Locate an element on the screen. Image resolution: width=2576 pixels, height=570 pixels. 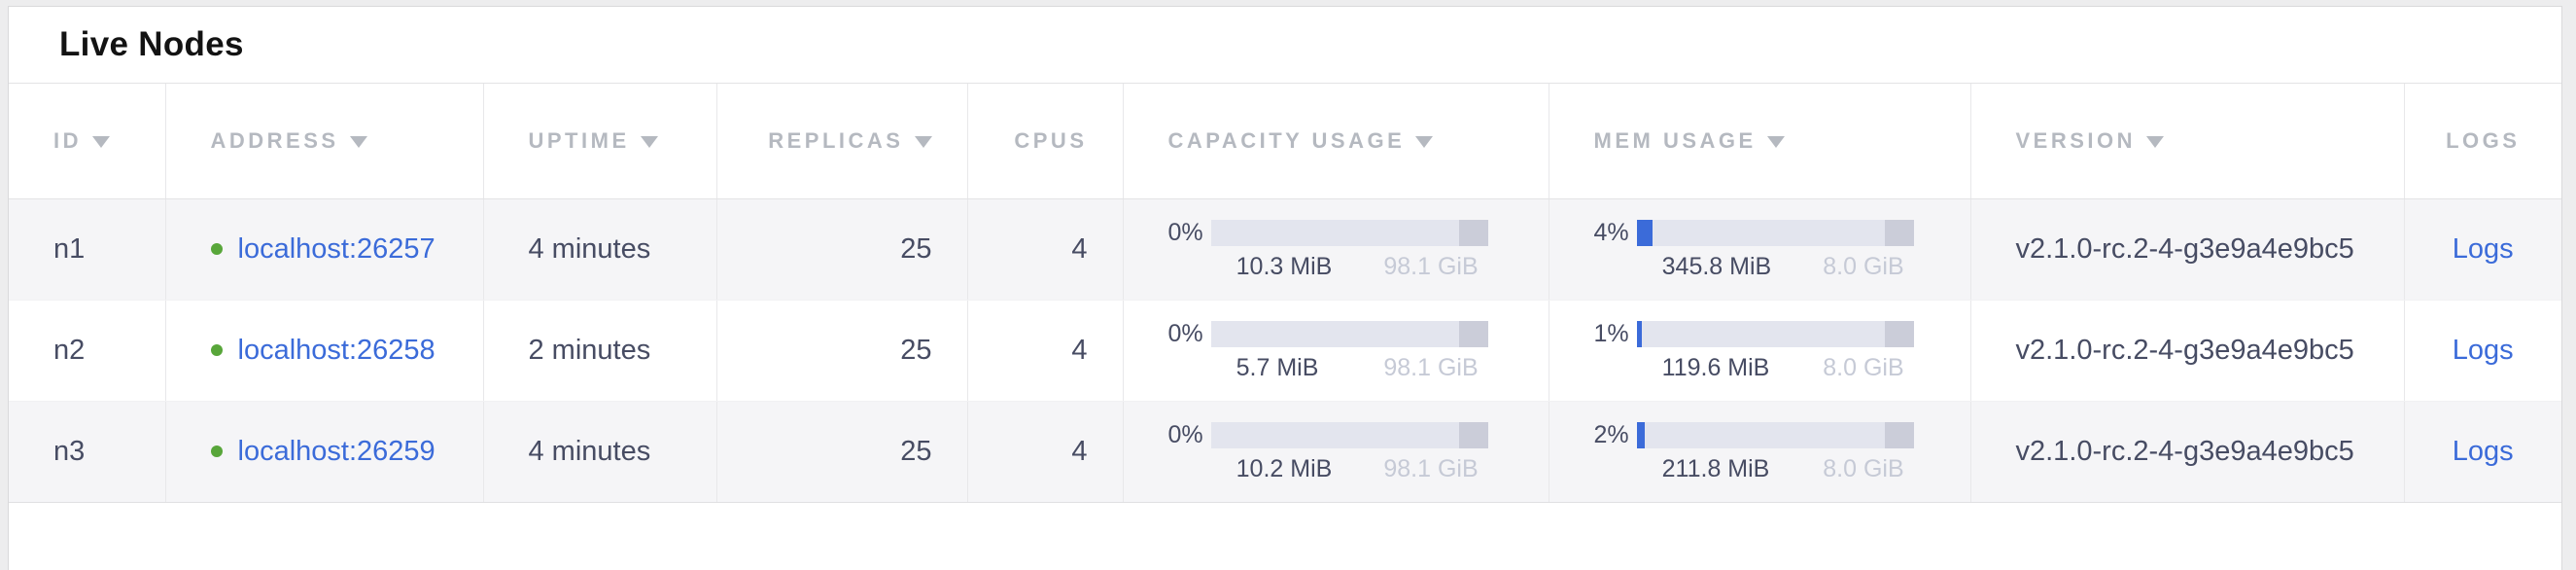
cell-mem-usage: 2% 211.8 MiB 8.0 GiB is located at coordinates (1760, 452).